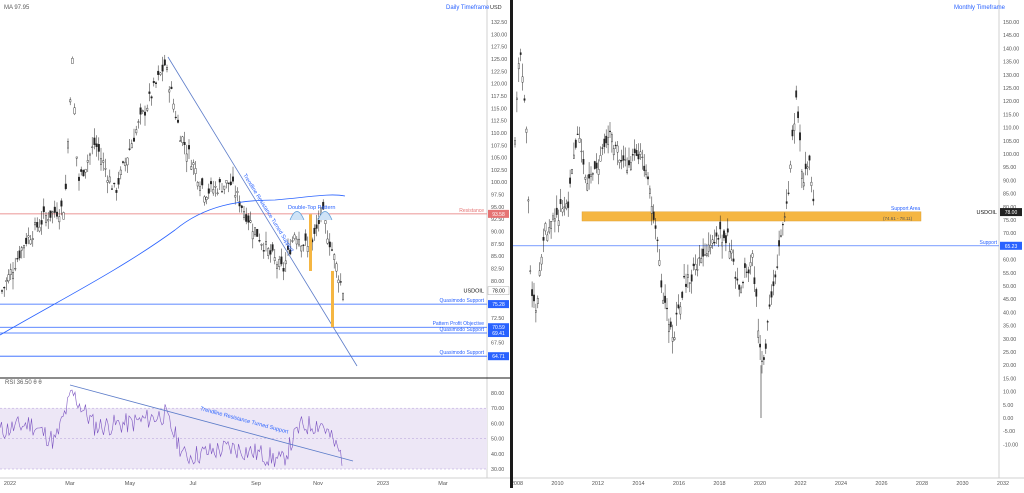  What do you see at coordinates (498, 213) in the screenshot?
I see `resistance-price-tag` at bounding box center [498, 213].